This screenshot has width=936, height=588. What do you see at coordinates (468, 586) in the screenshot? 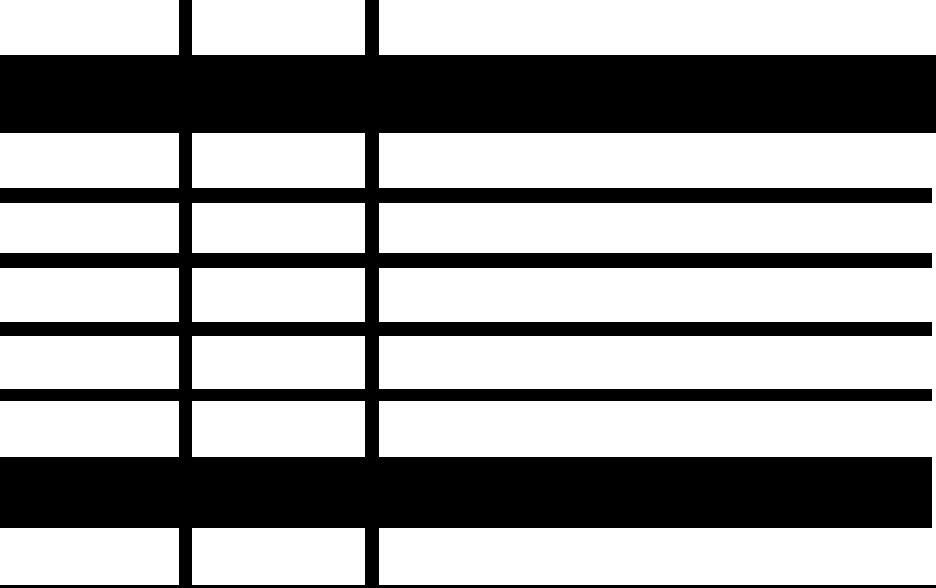
I see `table-bottom-border` at bounding box center [468, 586].